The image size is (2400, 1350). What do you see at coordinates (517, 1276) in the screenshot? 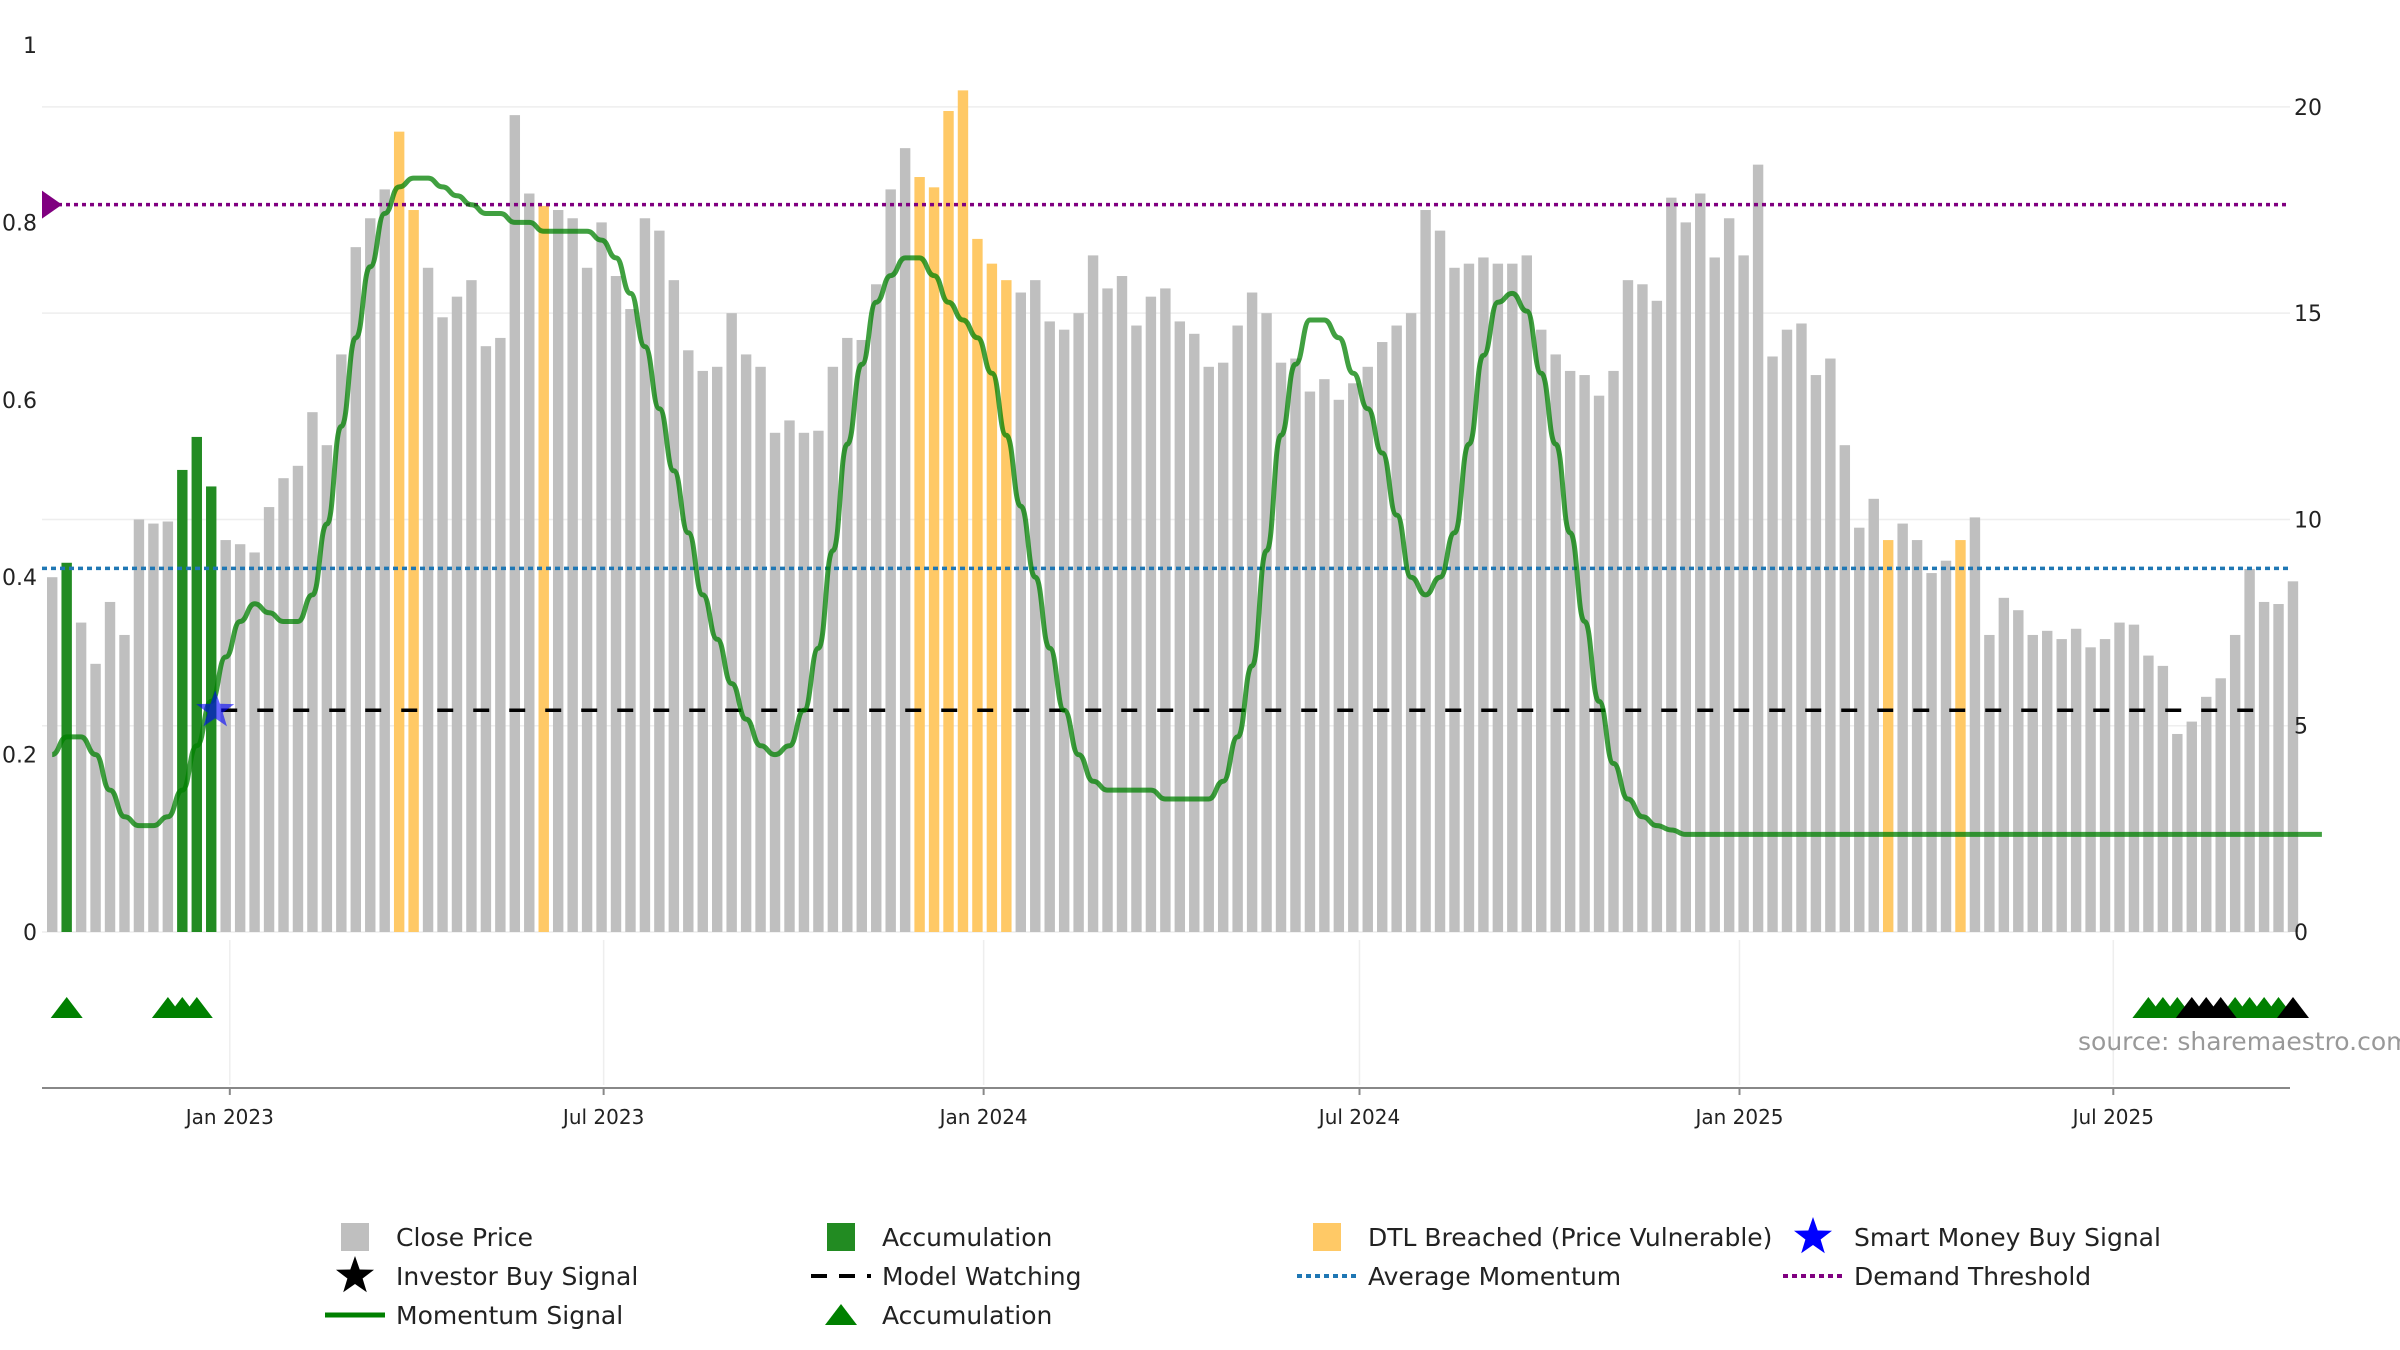
I see `legend-label: Investor Buy Signal` at bounding box center [517, 1276].